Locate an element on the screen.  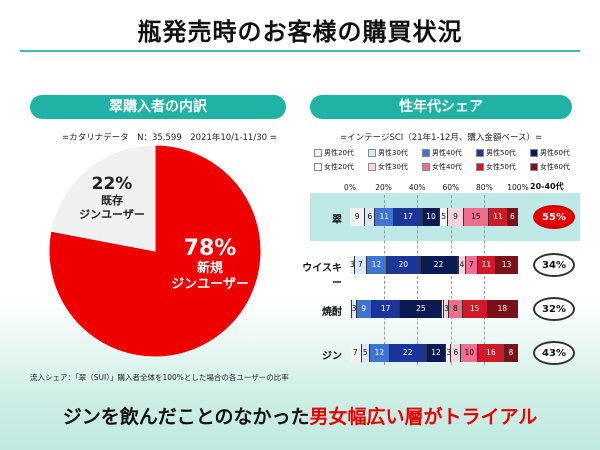
stacked-bar: 371220221471113 is located at coordinates (434, 265).